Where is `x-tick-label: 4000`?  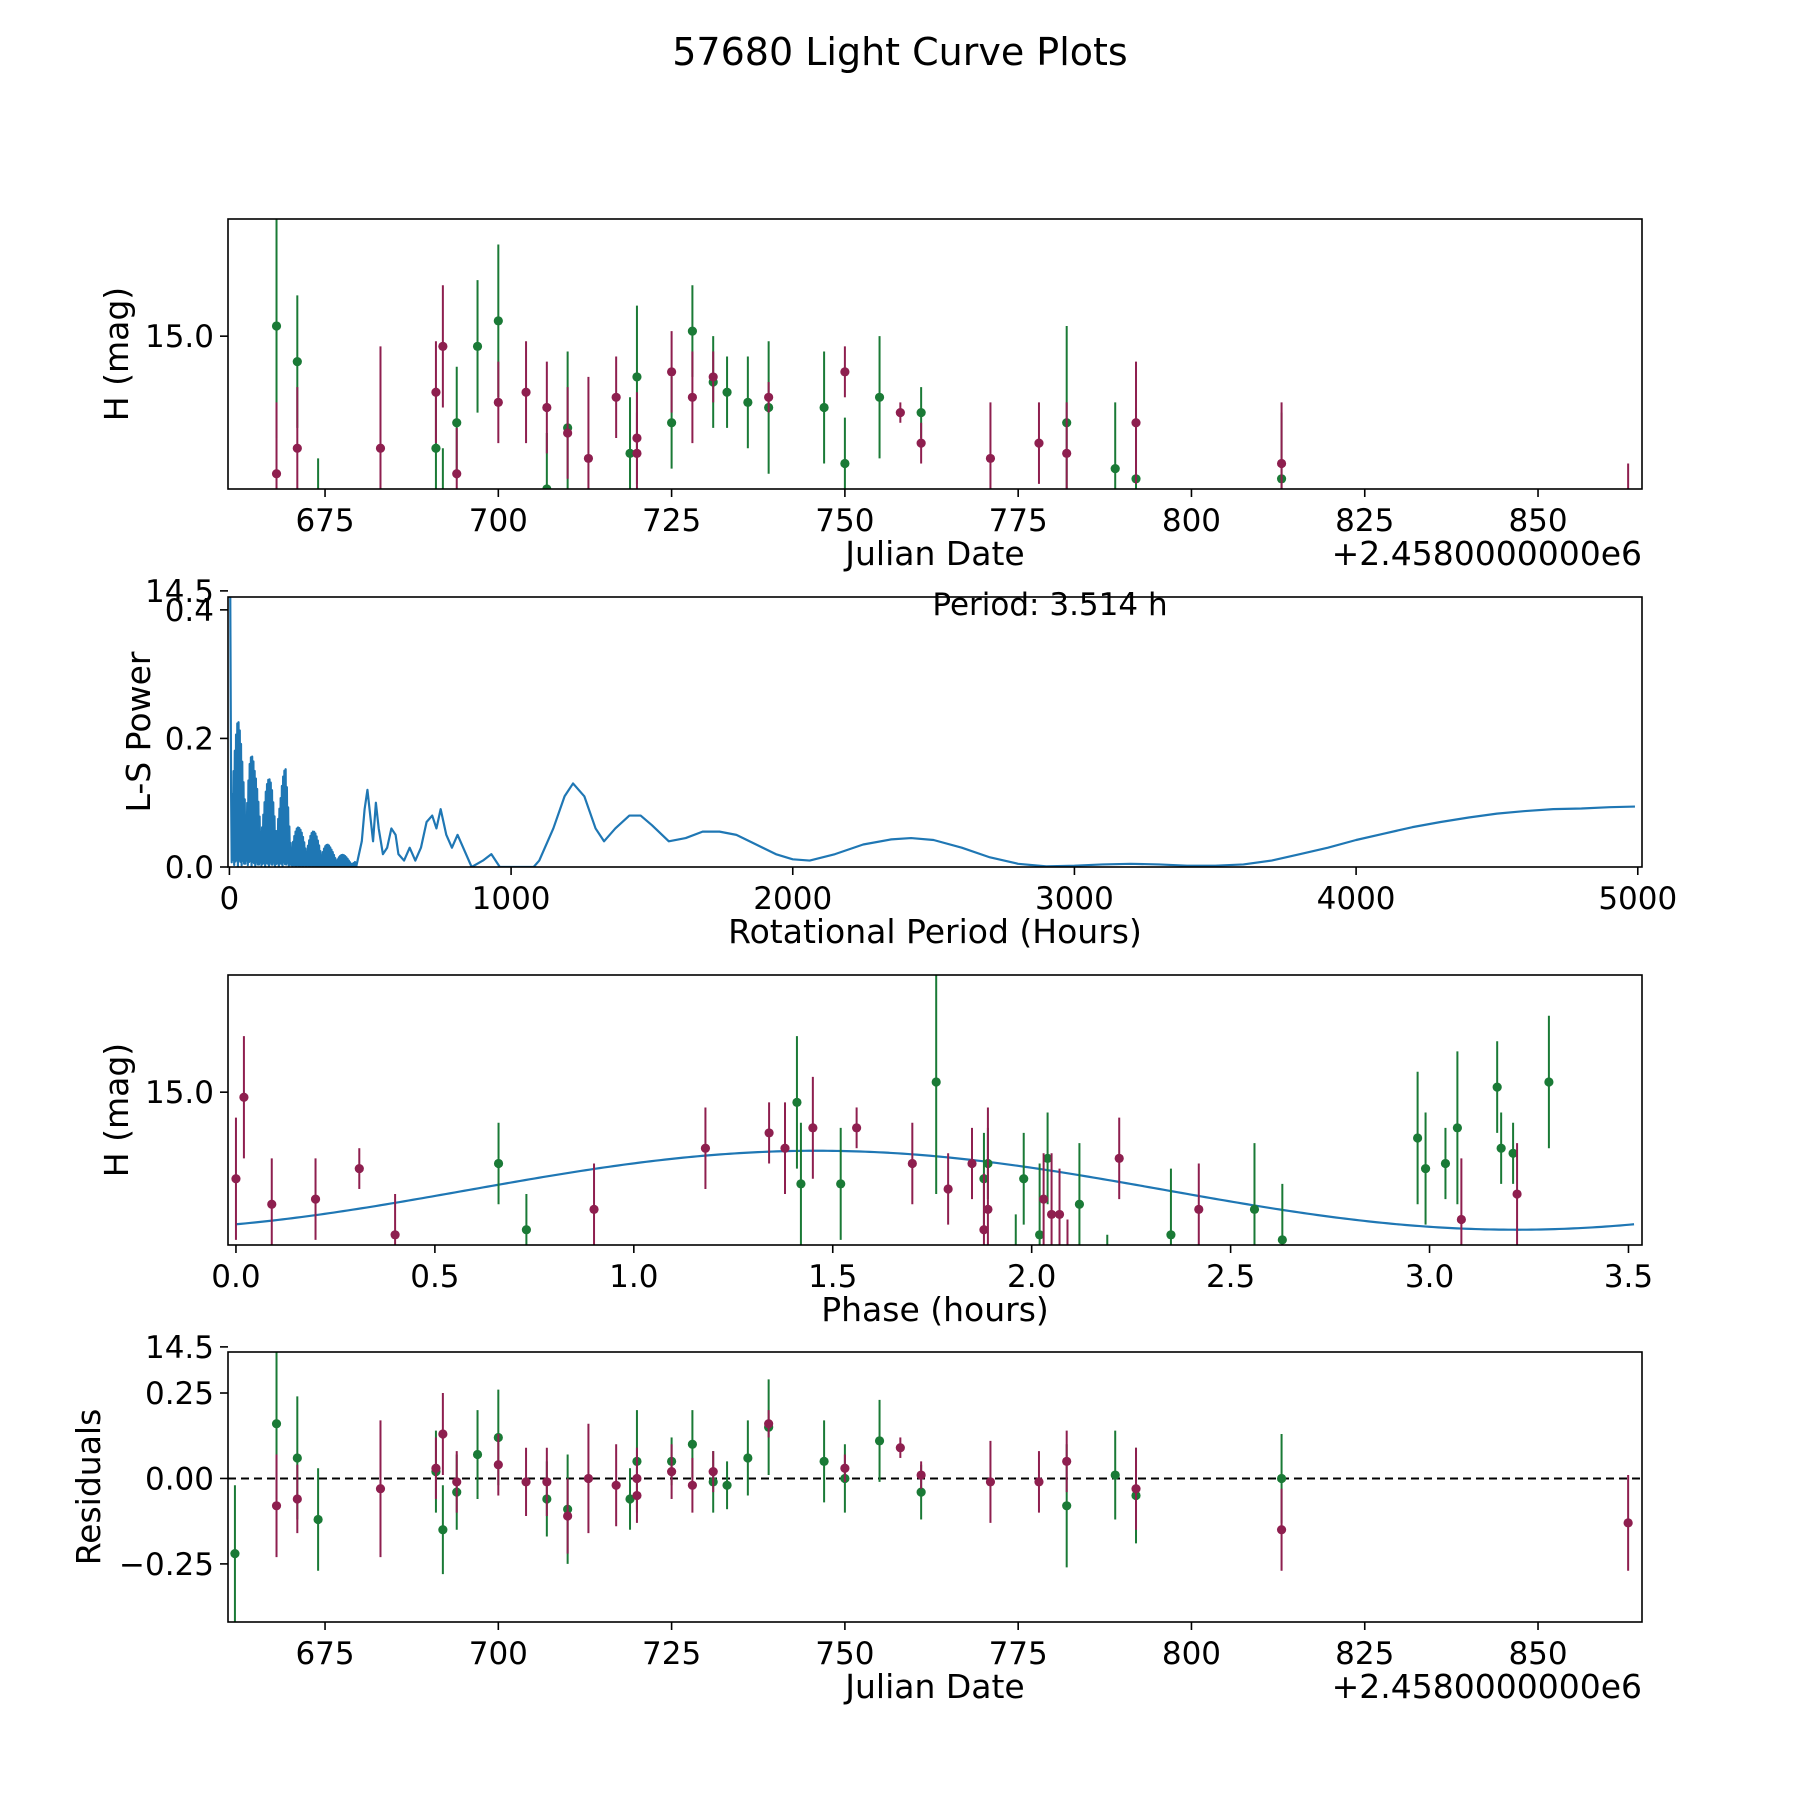 x-tick-label: 4000 is located at coordinates (1356, 899).